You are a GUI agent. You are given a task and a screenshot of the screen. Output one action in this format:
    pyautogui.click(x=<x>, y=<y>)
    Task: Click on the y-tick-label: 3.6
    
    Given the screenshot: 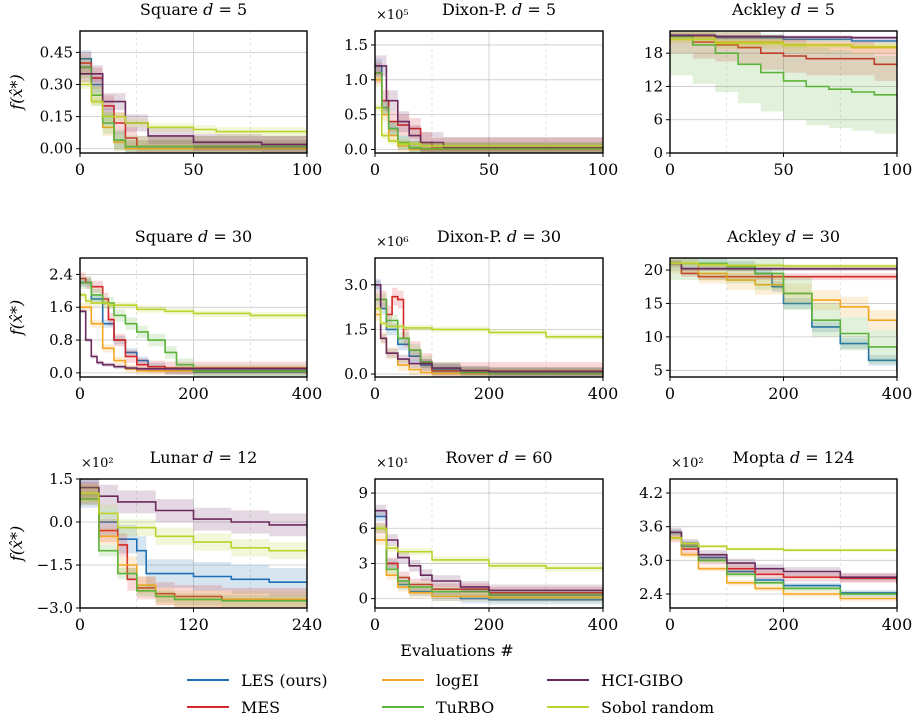 What is the action you would take?
    pyautogui.click(x=651, y=527)
    